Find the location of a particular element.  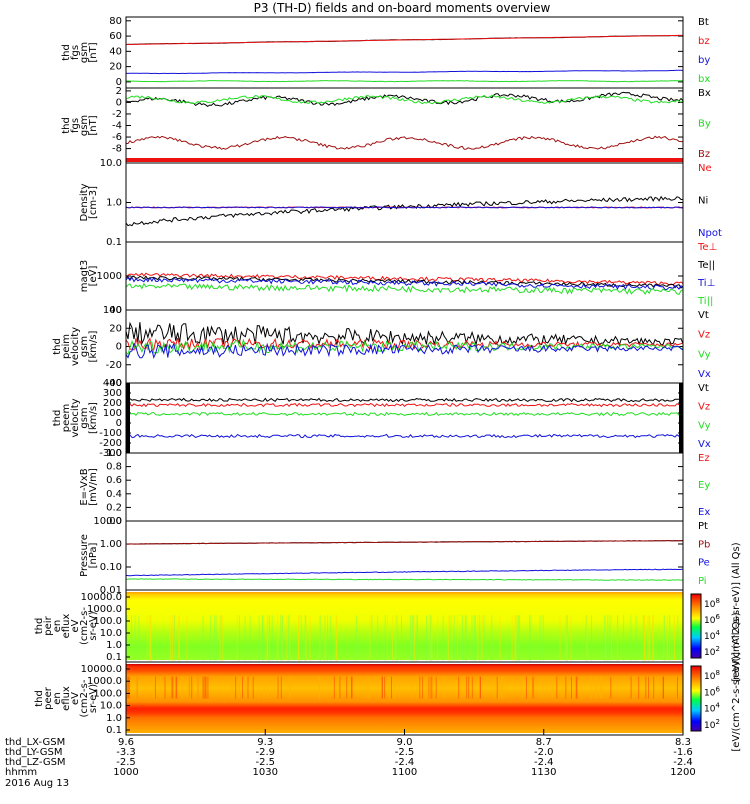

ylabel-line: fgs is located at coordinates (75, 125).